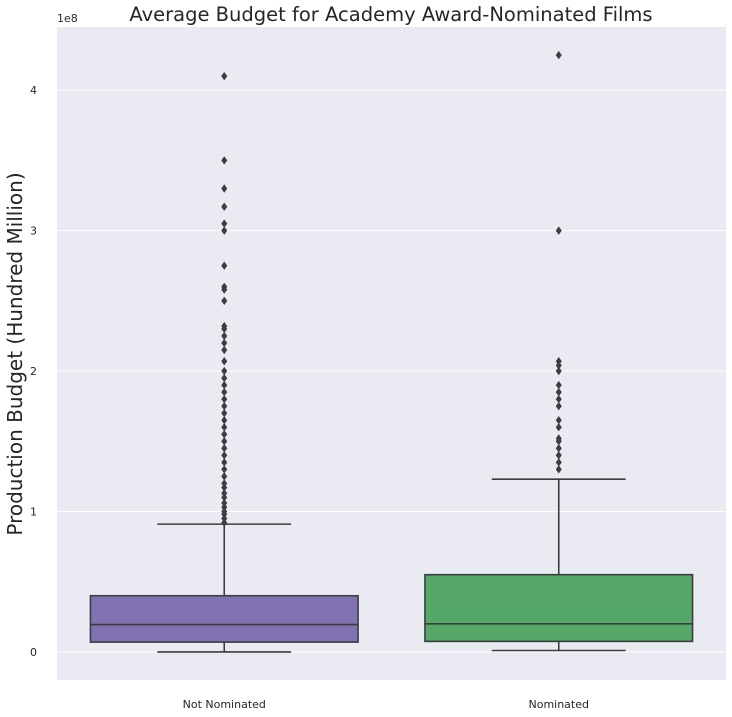 The width and height of the screenshot is (732, 717). I want to click on y-tick-label: 1, so click(33, 511).